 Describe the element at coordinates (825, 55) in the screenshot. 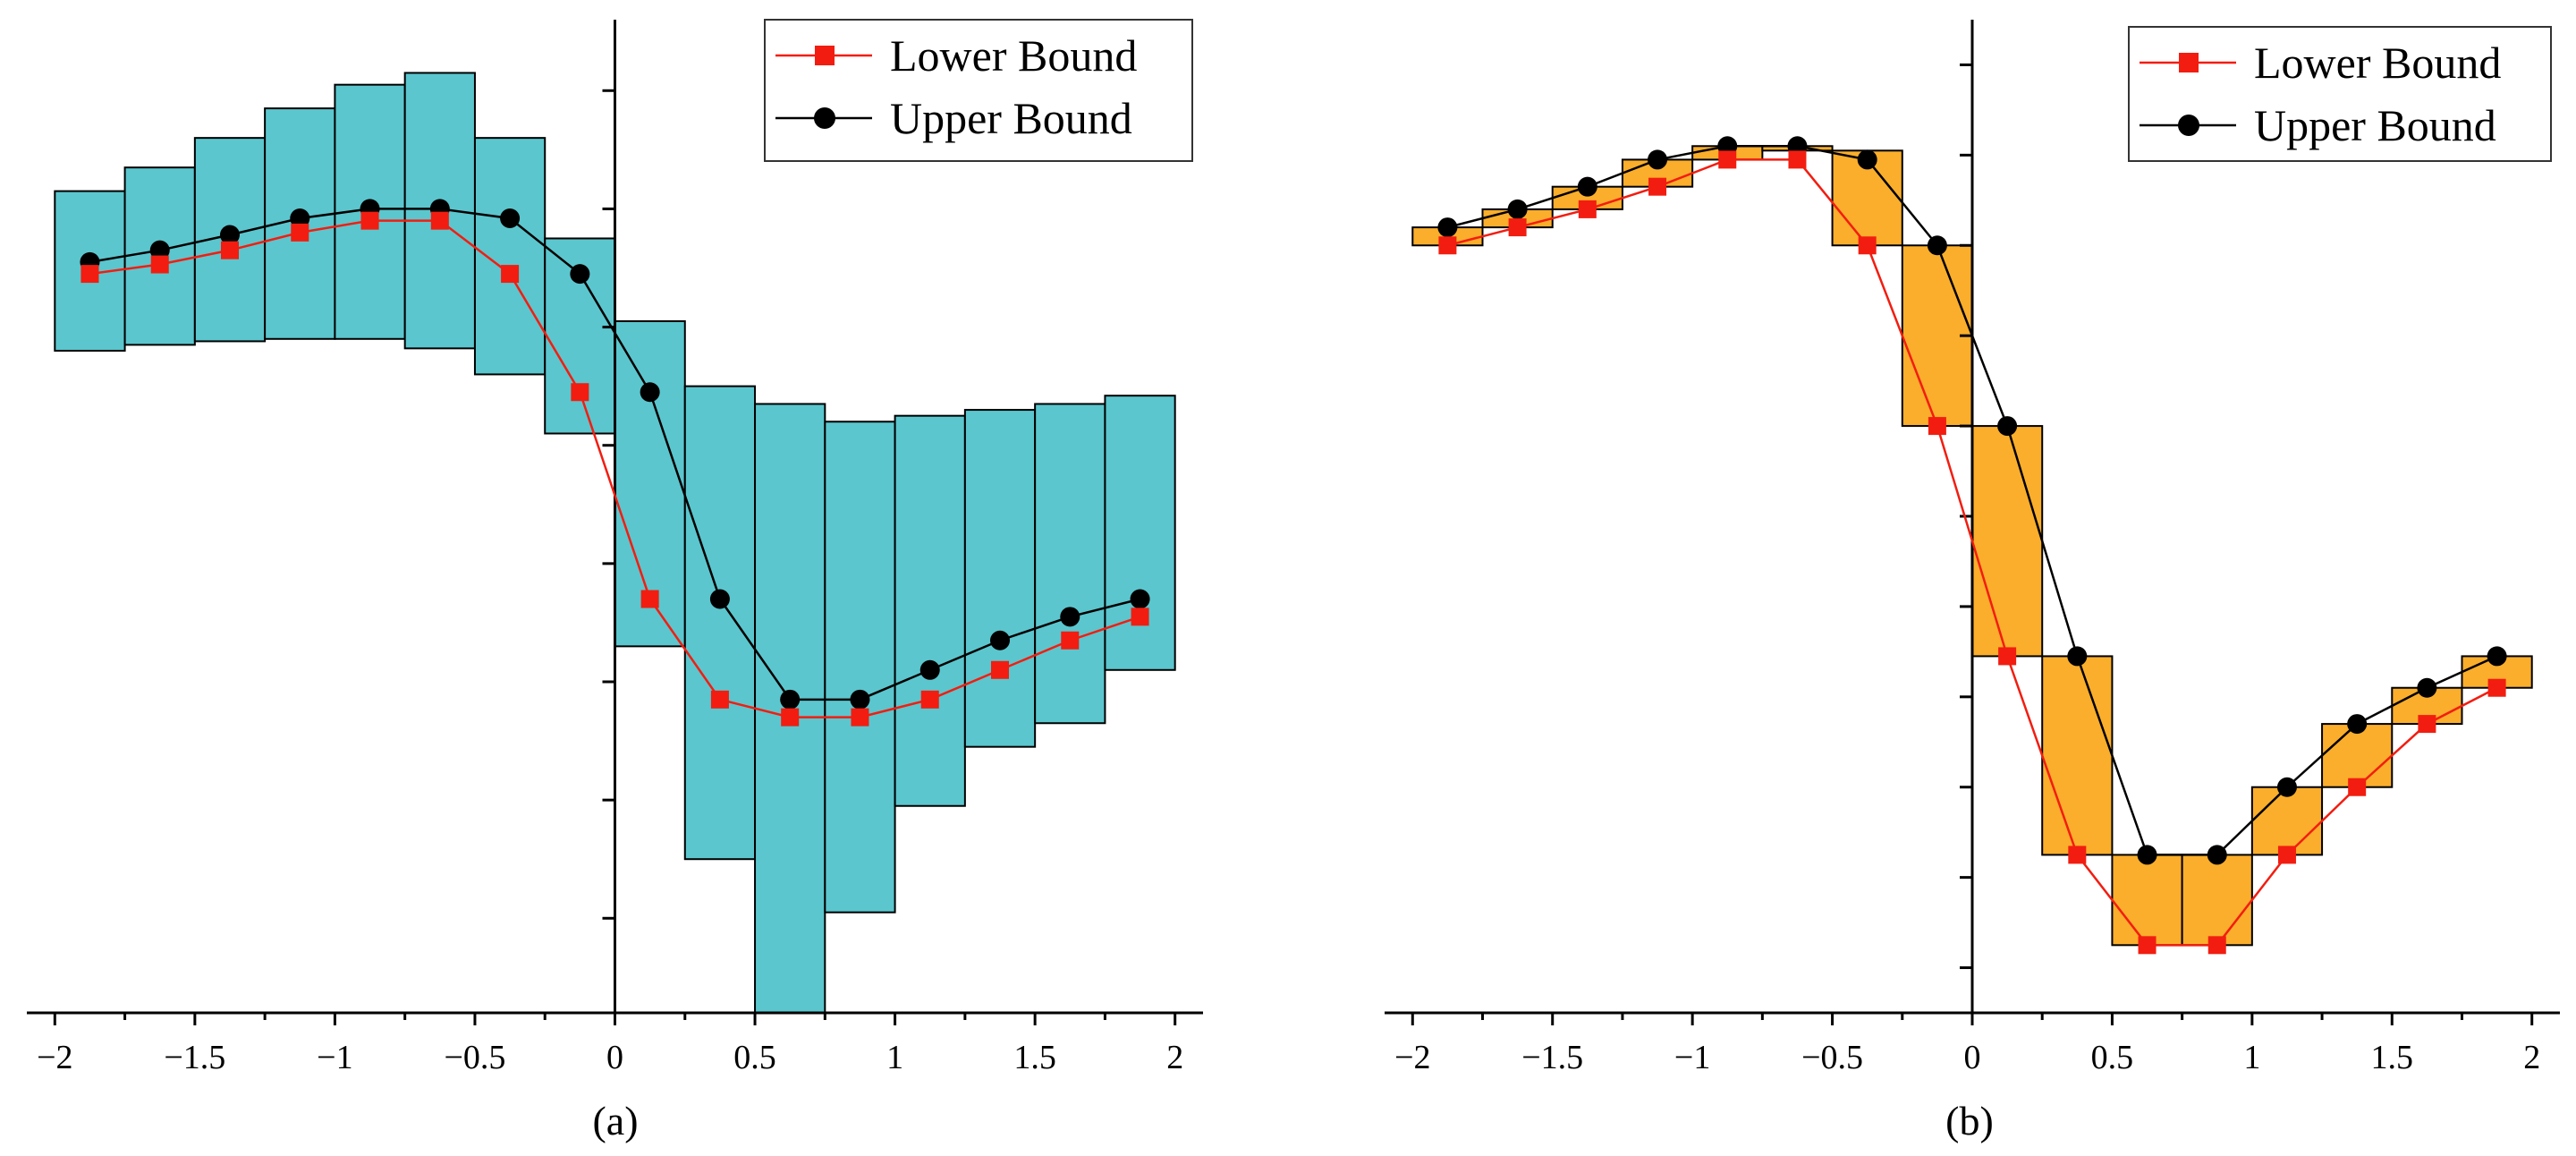

I see `panel-a-legend-lower-bound-marker` at that location.